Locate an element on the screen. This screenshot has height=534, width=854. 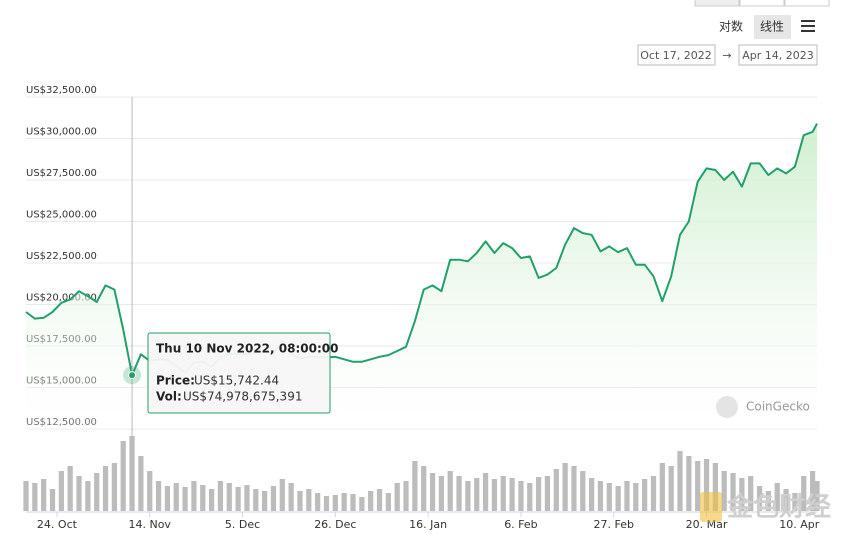
y-tick-label: US$25,000.00 is located at coordinates (61, 215).